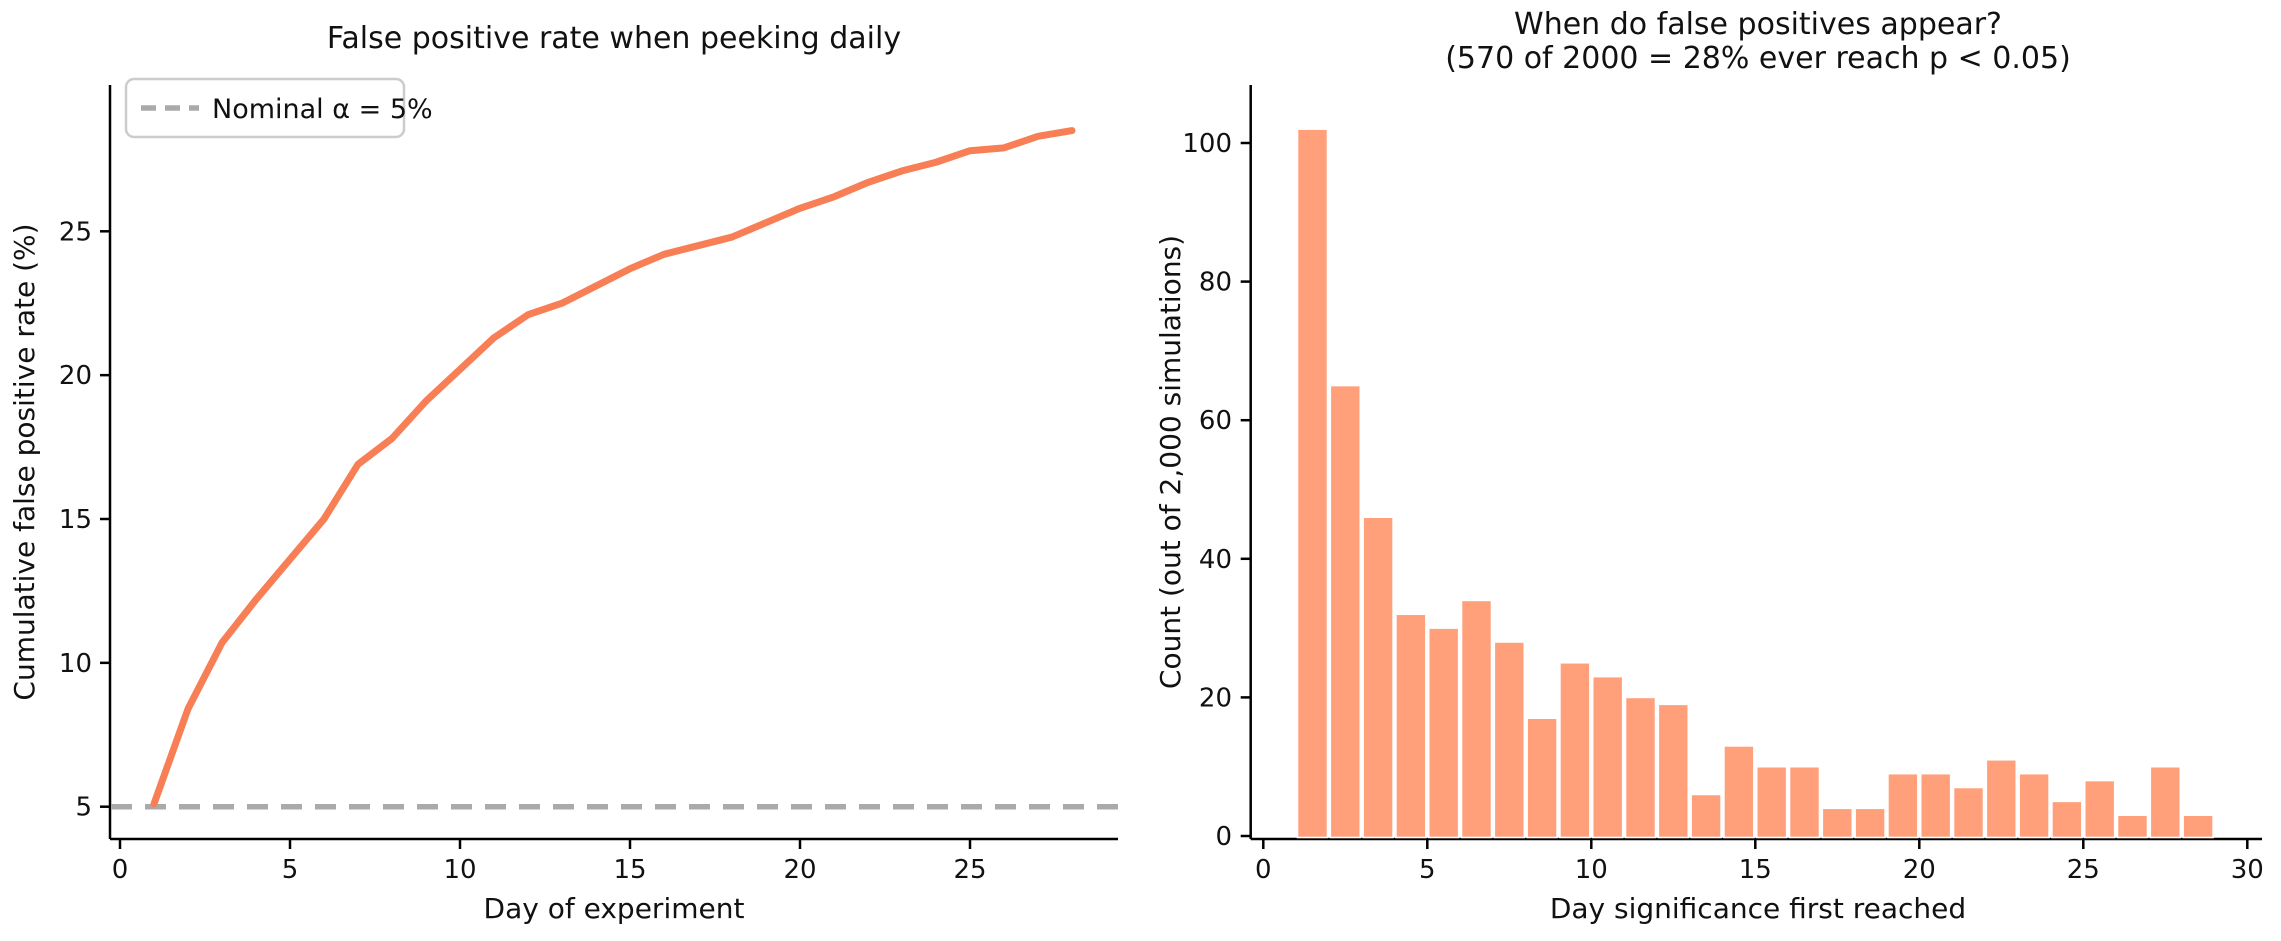 This screenshot has height=941, width=2281. I want to click on y-tick-label: 80, so click(1215, 283).